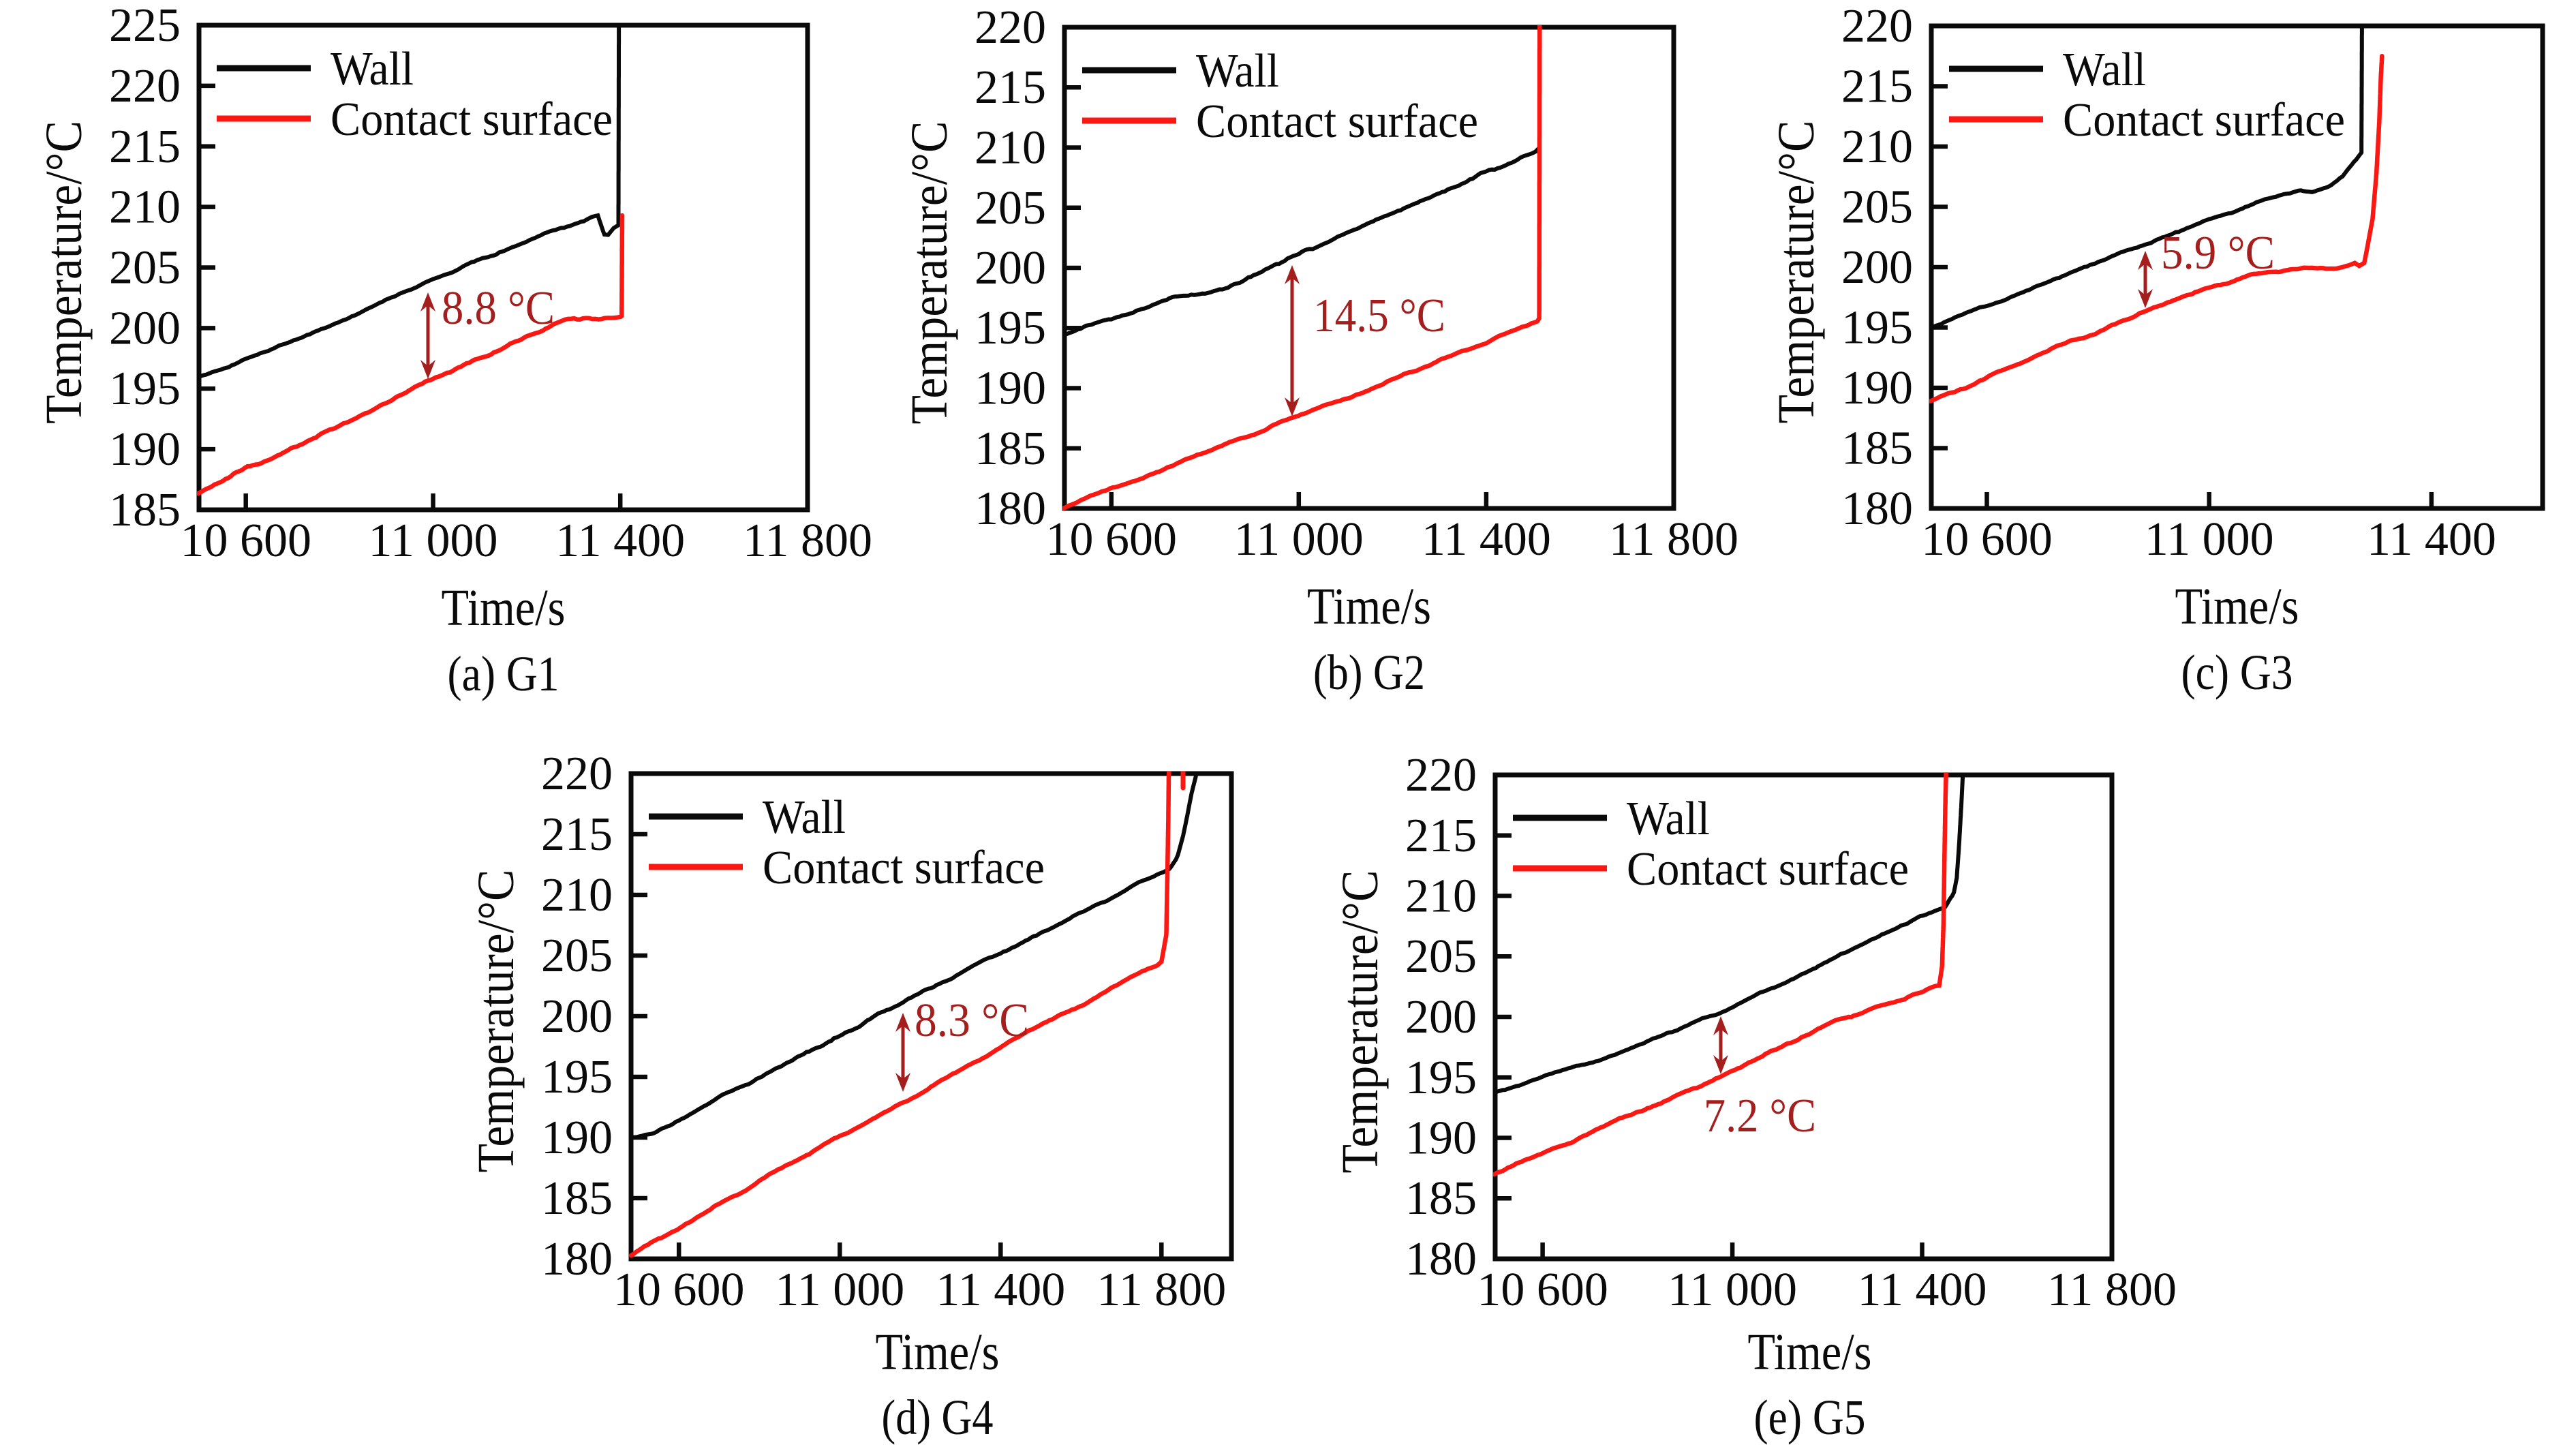 The height and width of the screenshot is (1449, 2576). I want to click on svg-text: (e) G5, so click(1810, 1417).